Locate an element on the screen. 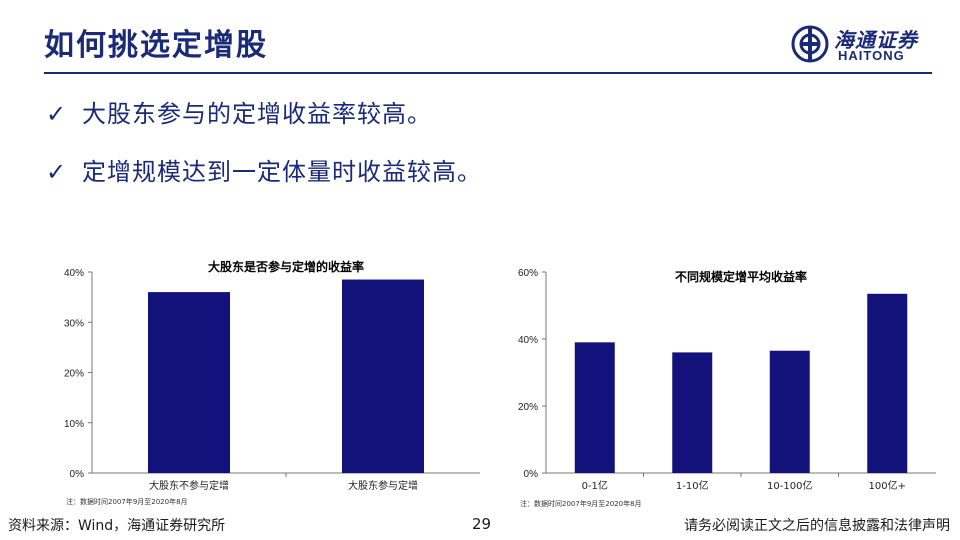 Image resolution: width=960 pixels, height=540 pixels. bullet-text: 定增规模达到一定体量时收益较高。 is located at coordinates (282, 172).